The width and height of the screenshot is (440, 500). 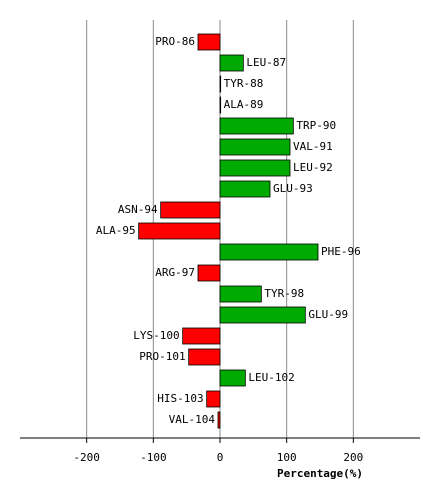 What do you see at coordinates (244, 83) in the screenshot?
I see `bar-label: TYR-88` at bounding box center [244, 83].